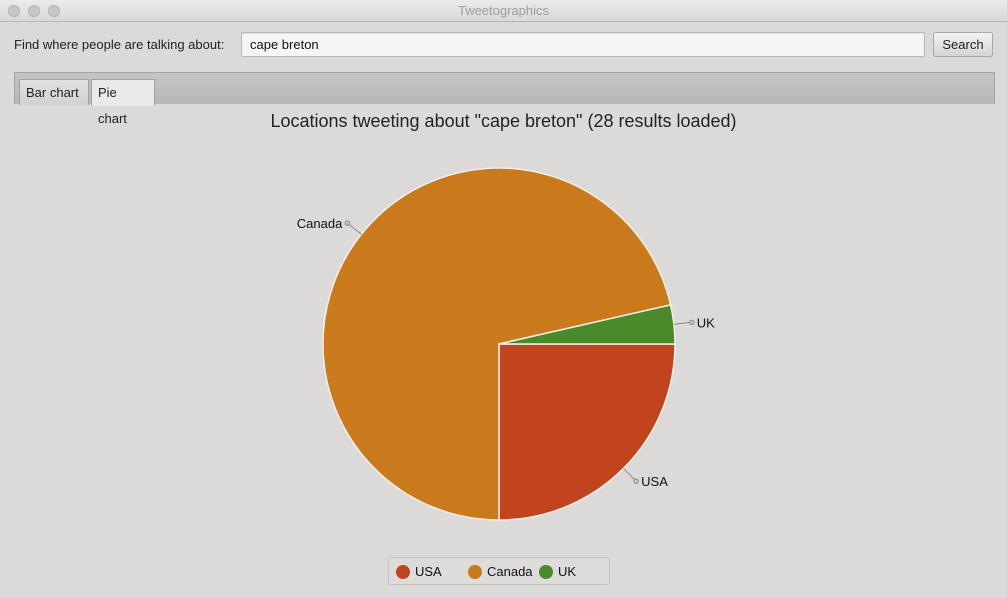  Describe the element at coordinates (14, 11) in the screenshot. I see `close-window-button` at that location.